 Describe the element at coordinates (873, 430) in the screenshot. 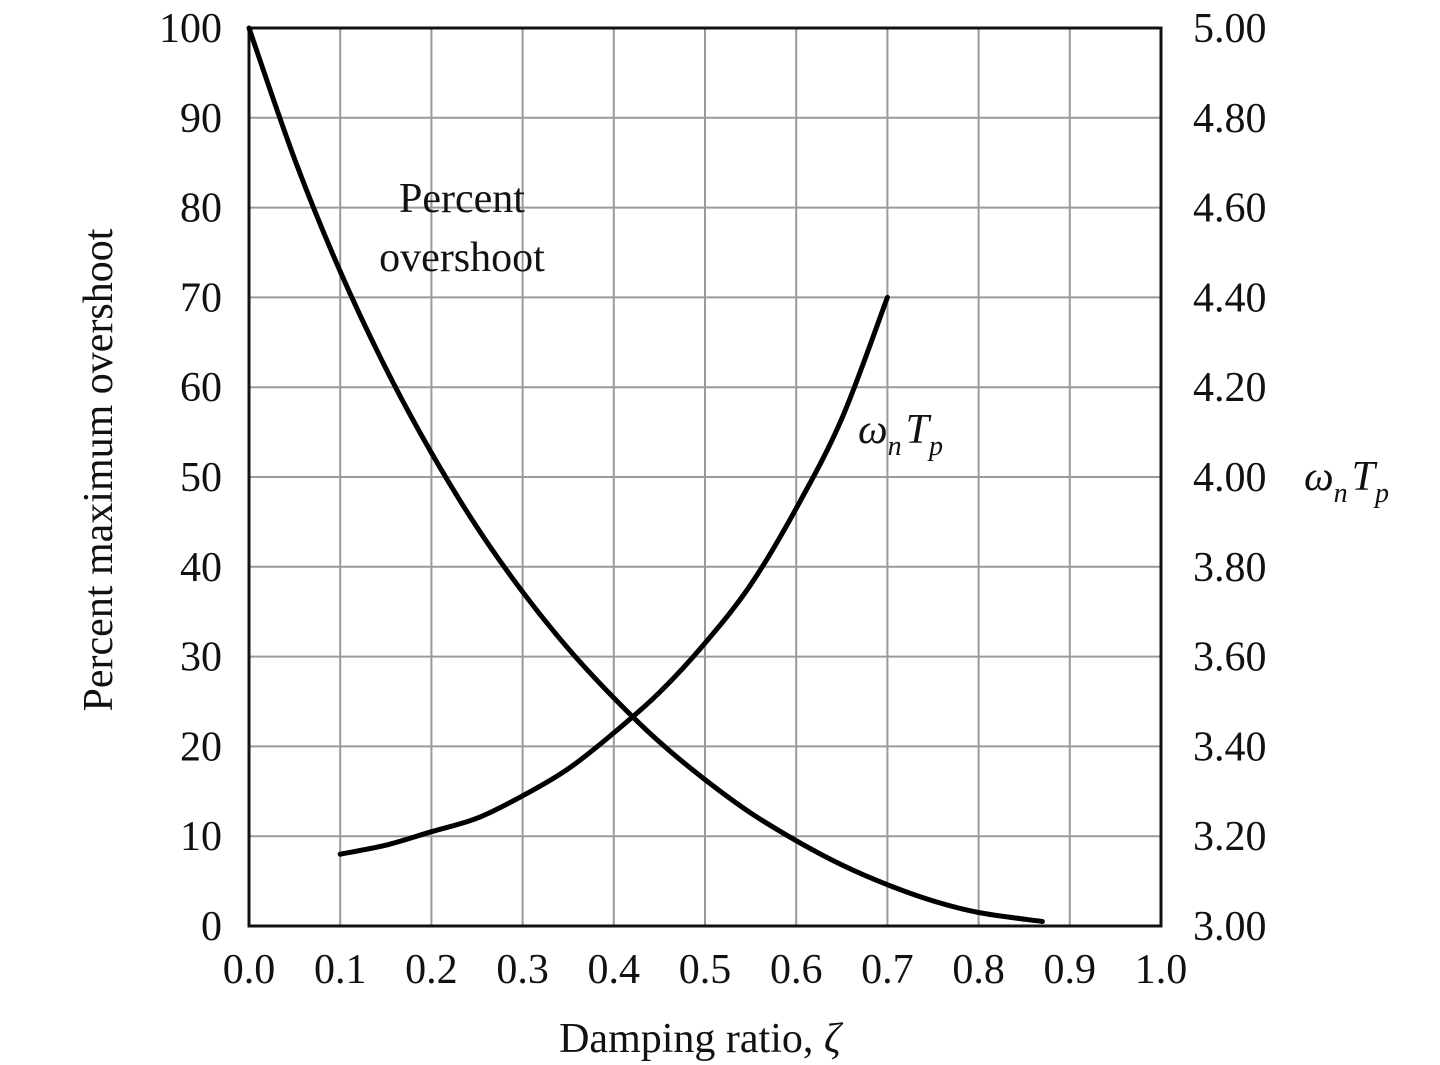

I see `omega-symbol: ω` at that location.